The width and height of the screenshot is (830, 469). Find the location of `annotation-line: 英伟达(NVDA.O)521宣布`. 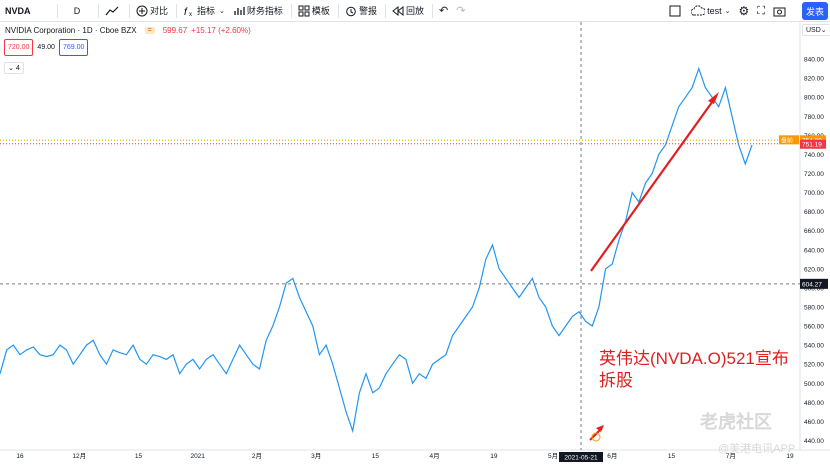

annotation-line: 英伟达(NVDA.O)521宣布 is located at coordinates (694, 358).